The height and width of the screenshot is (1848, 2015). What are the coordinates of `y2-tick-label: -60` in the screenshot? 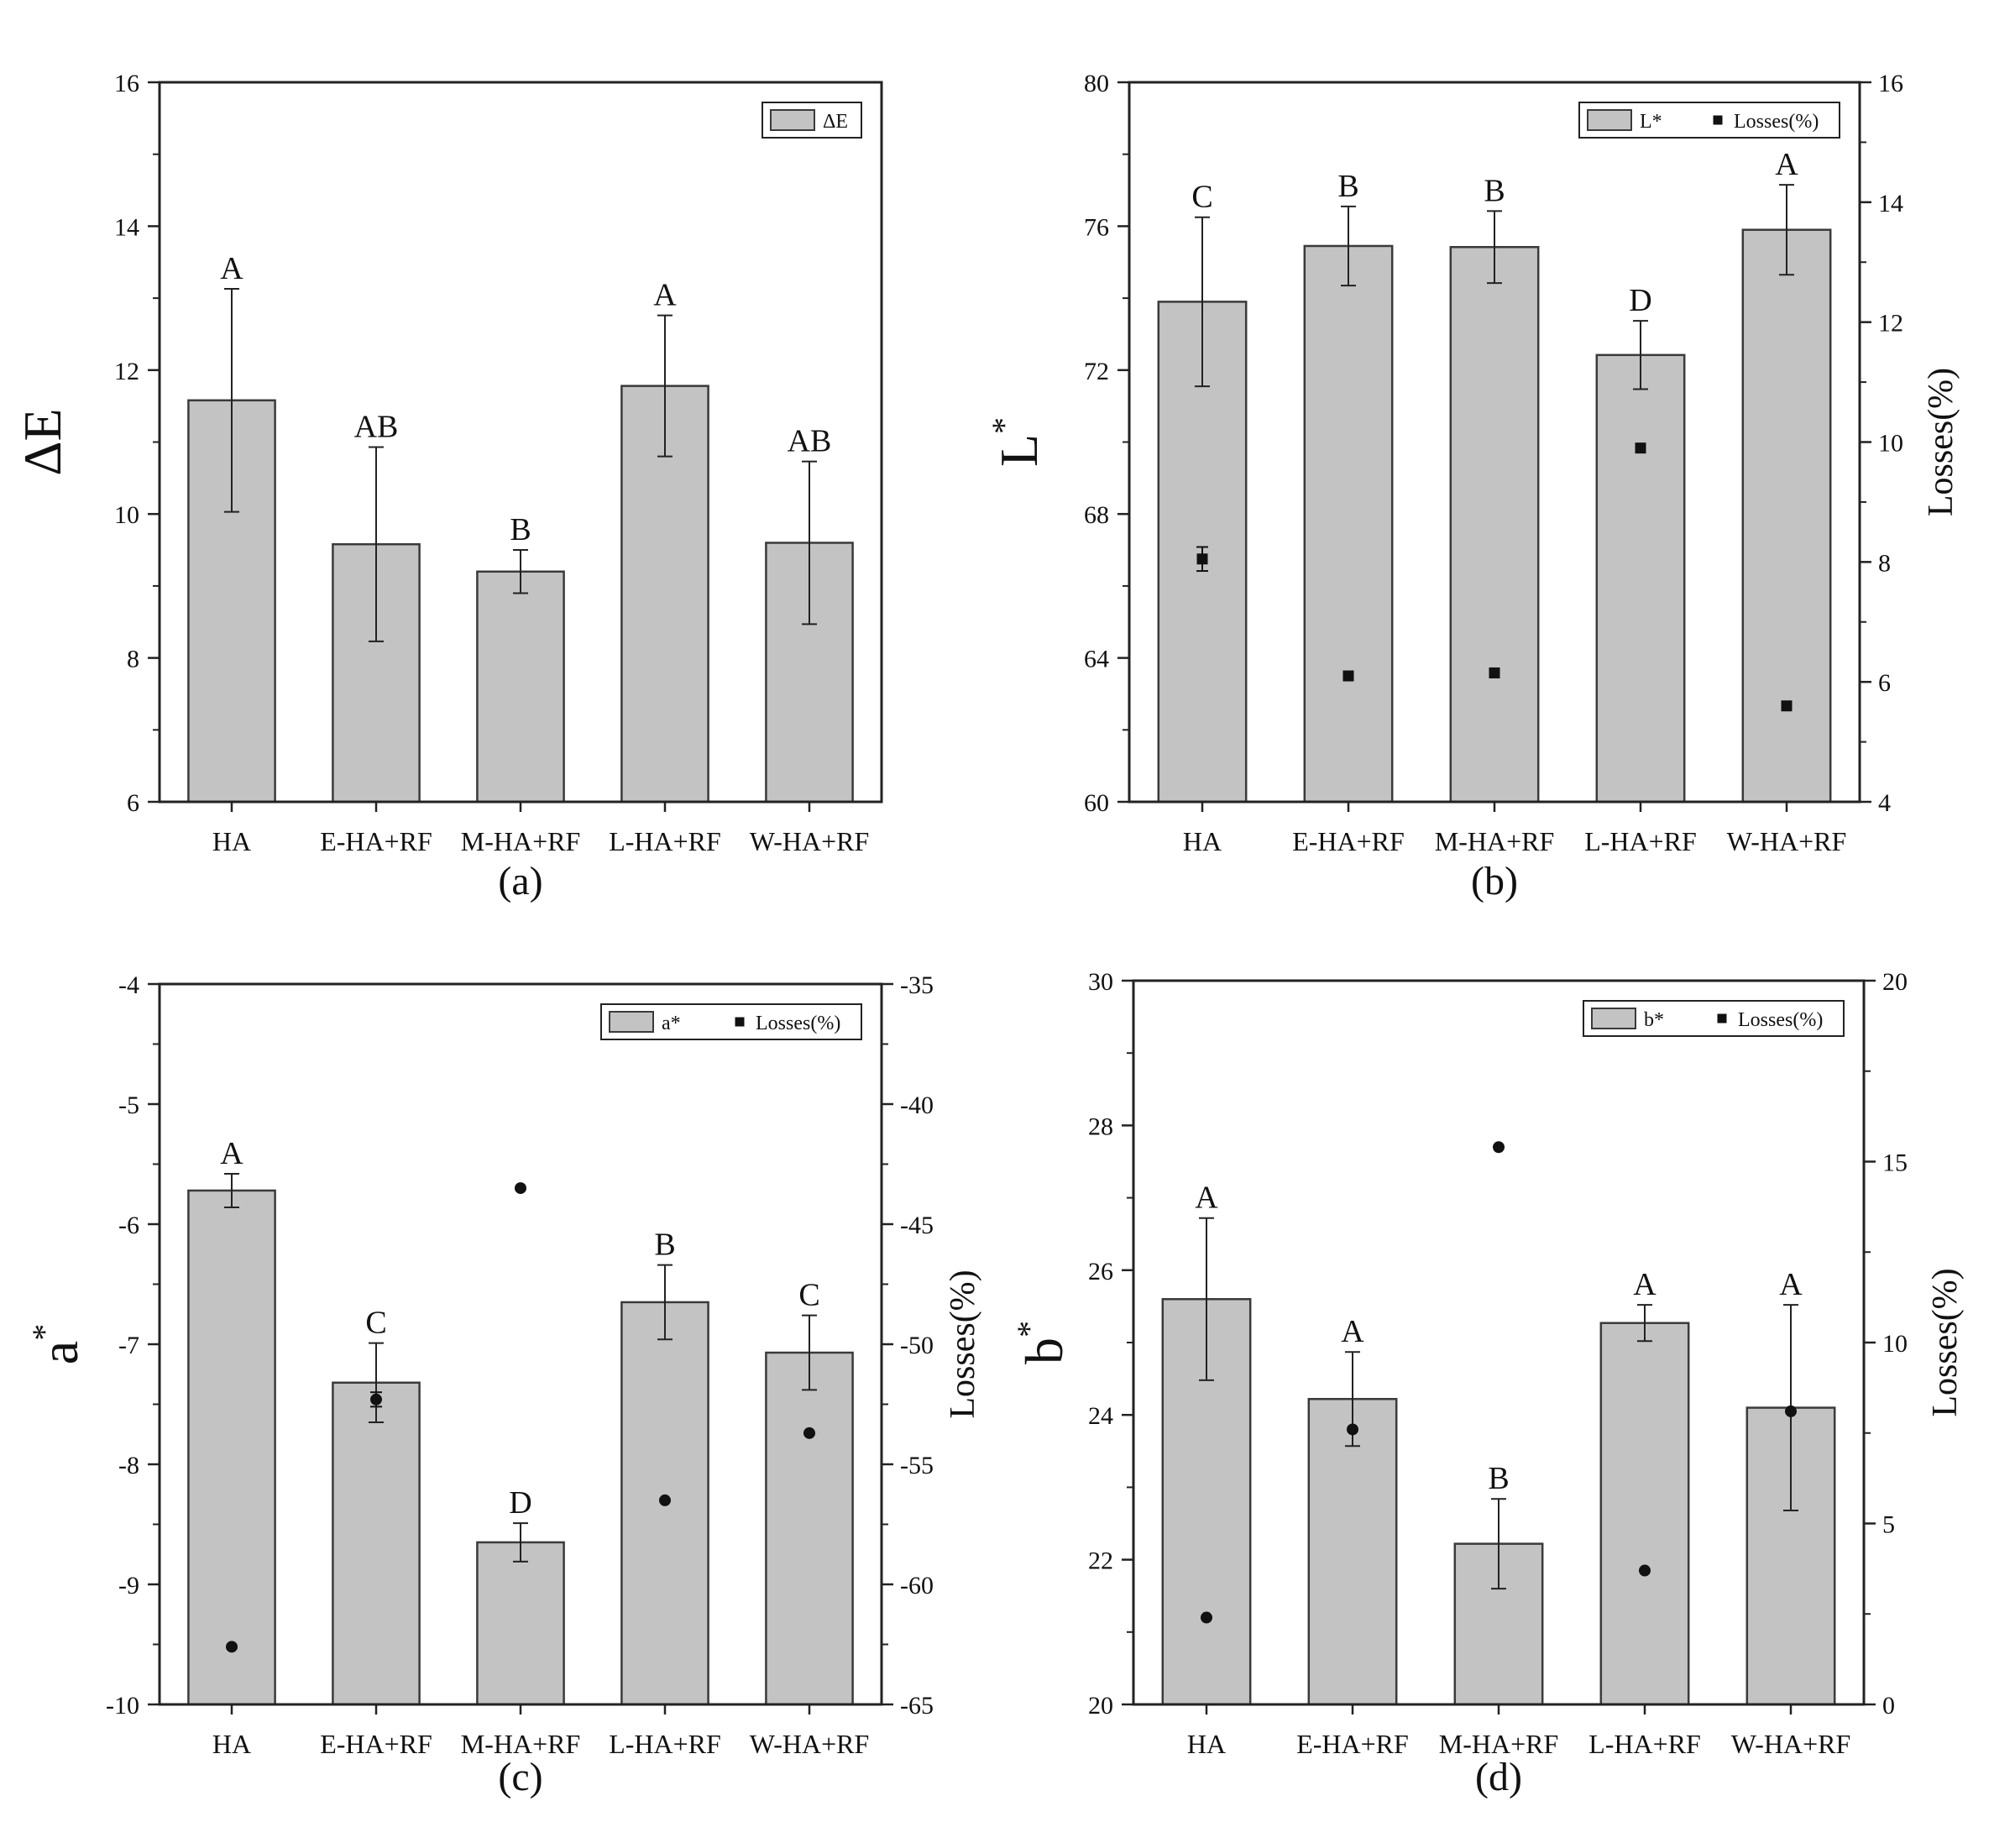 It's located at (917, 1586).